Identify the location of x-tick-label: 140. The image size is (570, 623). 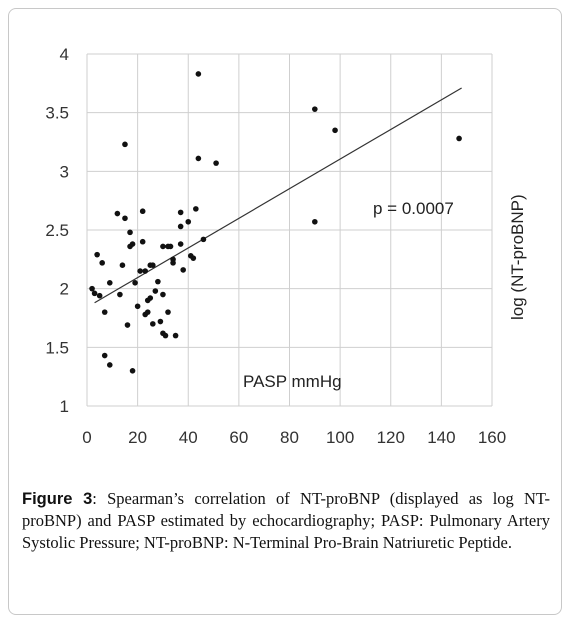
(441, 437).